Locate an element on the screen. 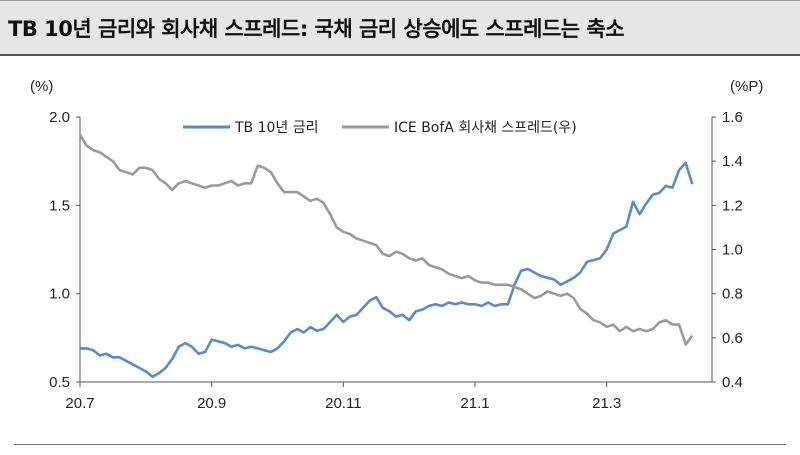 This screenshot has height=455, width=800. title-rule is located at coordinates (400, 55).